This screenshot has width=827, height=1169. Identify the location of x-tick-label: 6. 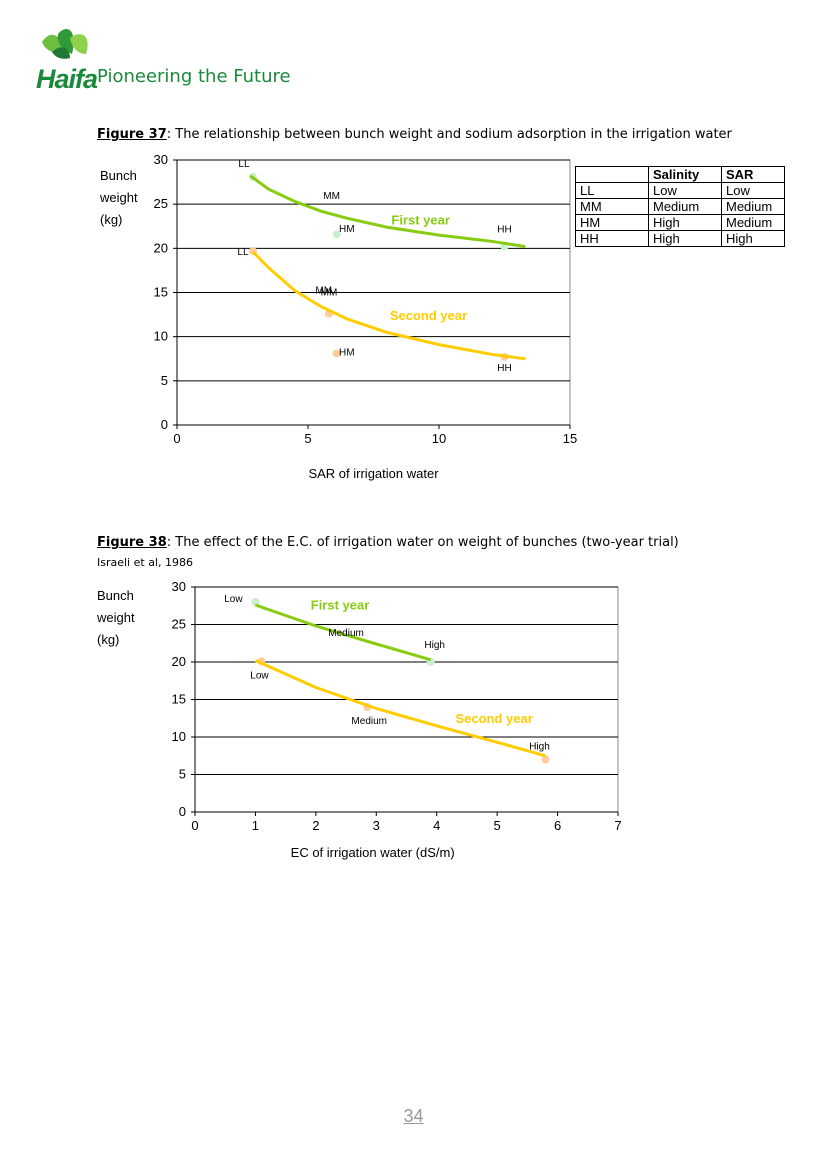
(557, 825).